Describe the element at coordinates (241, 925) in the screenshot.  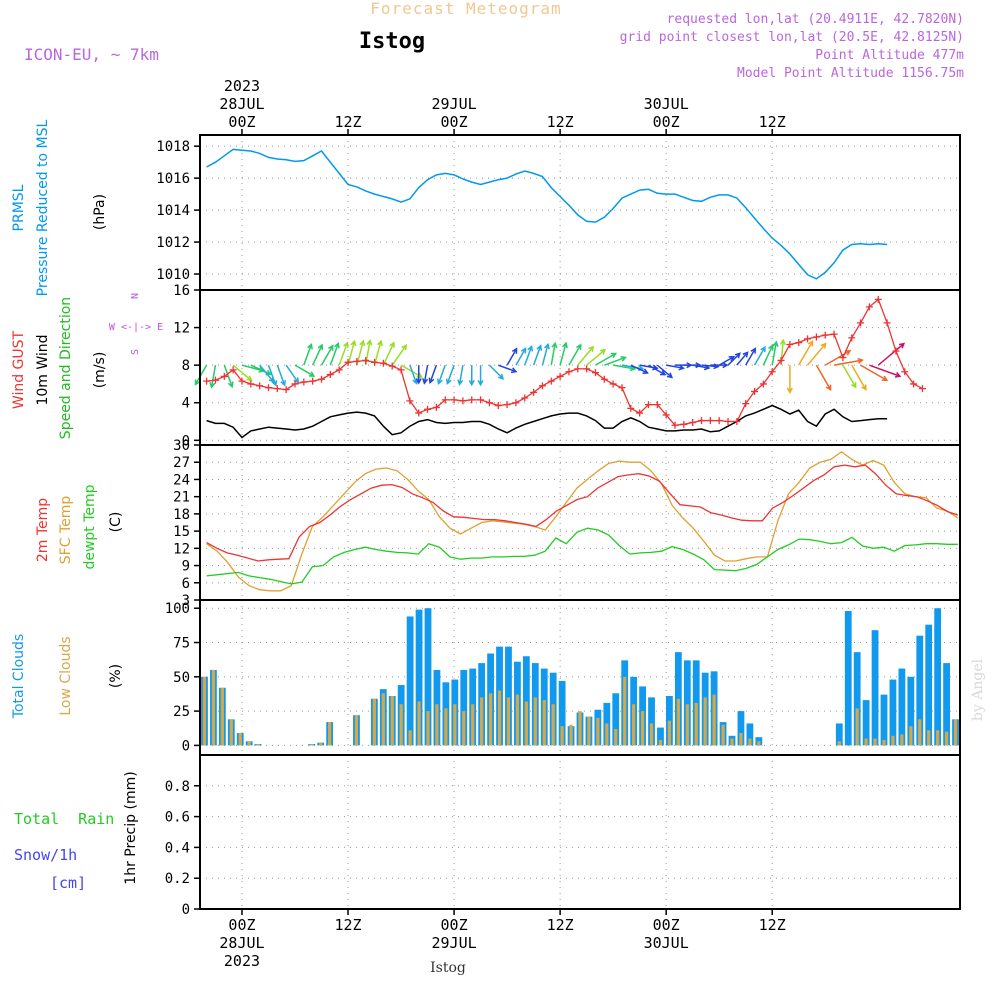
I see `bottom-time-label: 00Z` at that location.